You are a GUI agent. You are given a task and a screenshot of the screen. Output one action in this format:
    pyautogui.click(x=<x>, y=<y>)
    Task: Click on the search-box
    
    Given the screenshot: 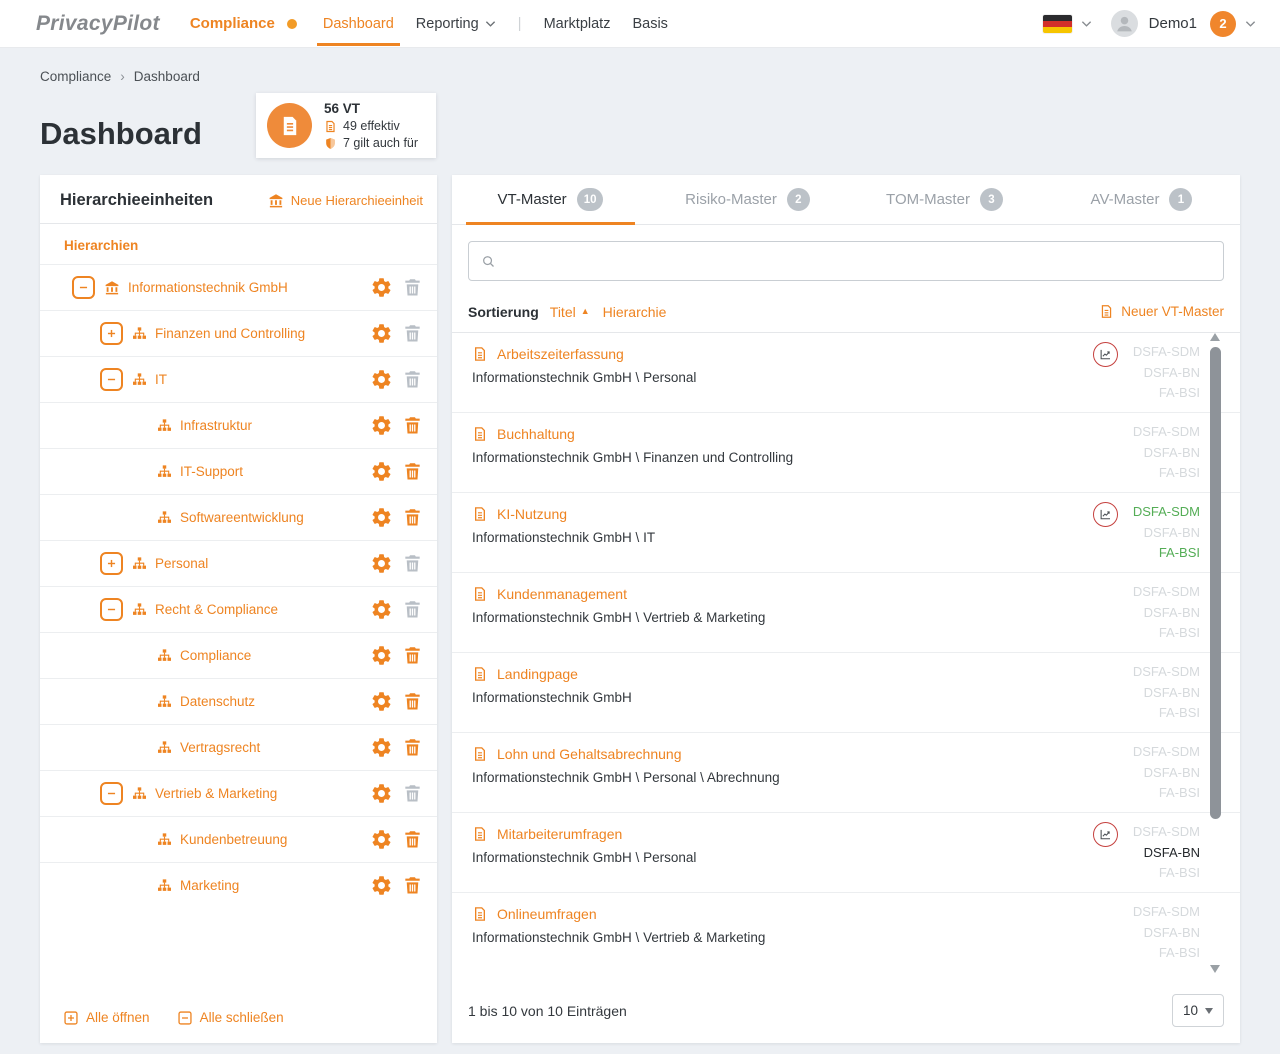 What is the action you would take?
    pyautogui.click(x=846, y=261)
    